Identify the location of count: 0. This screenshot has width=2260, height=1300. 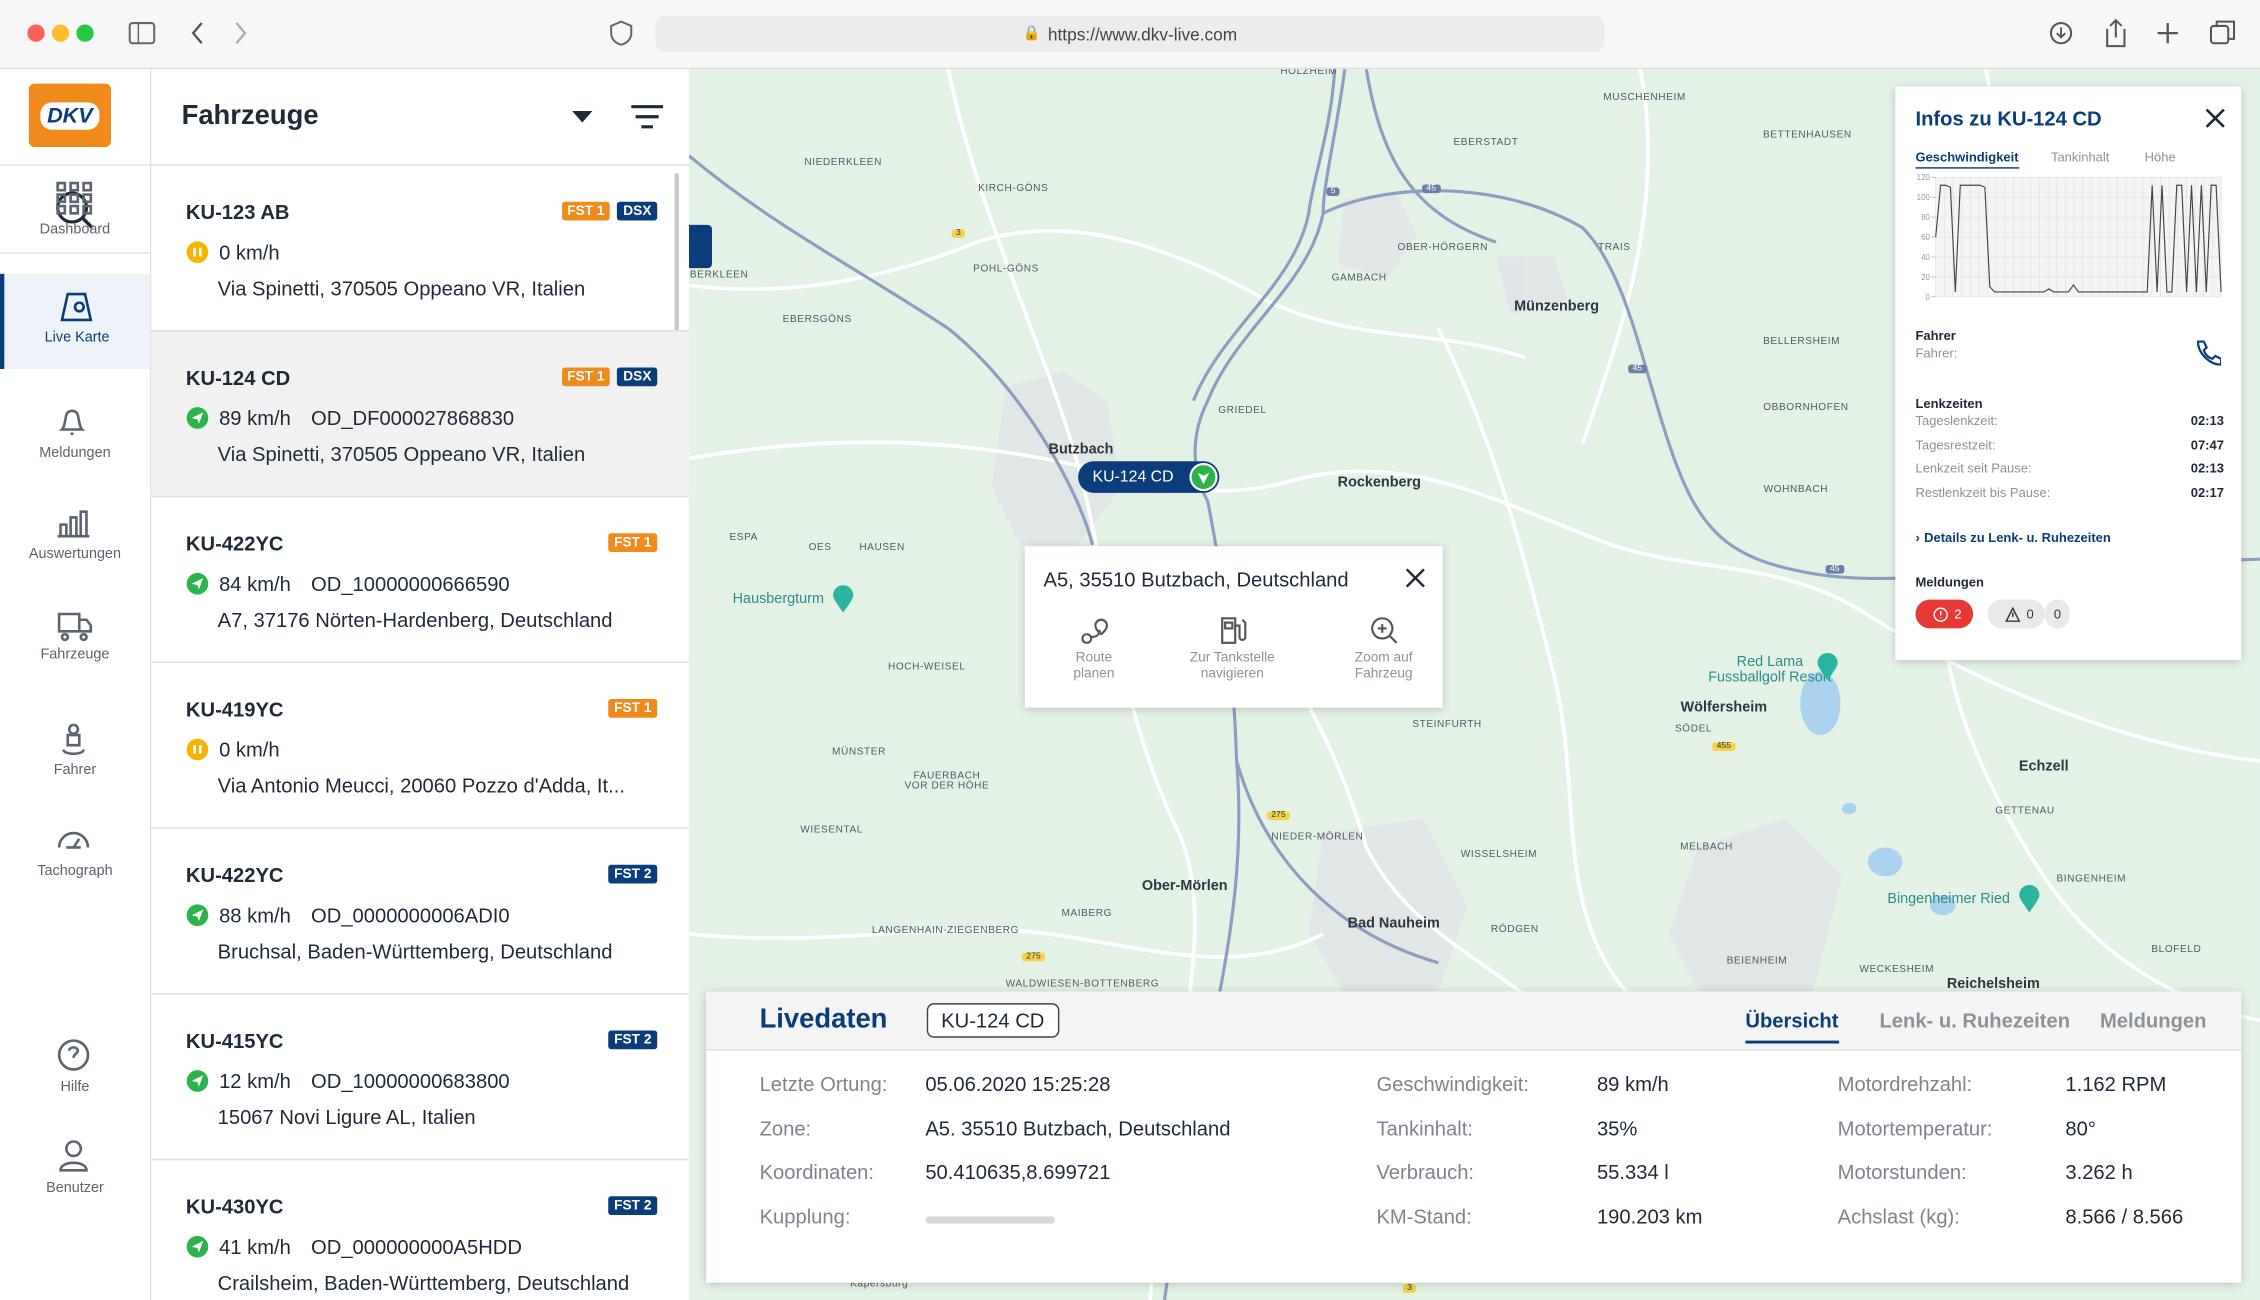
(2057, 614).